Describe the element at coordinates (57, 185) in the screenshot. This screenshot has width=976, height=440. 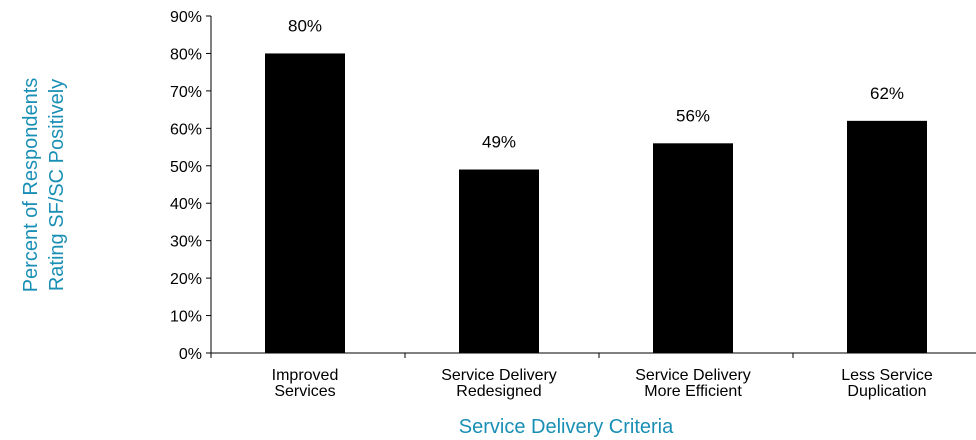
I see `y-axis-title-line: Rating SF/SC Positively` at that location.